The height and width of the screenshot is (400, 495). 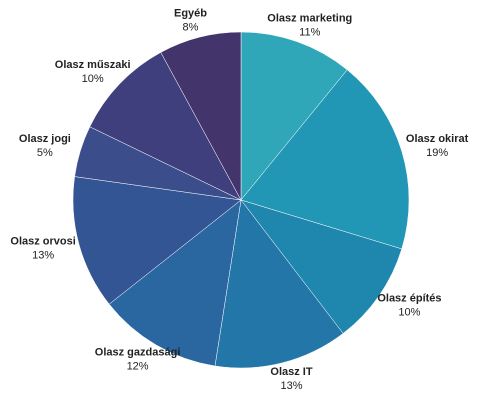 What do you see at coordinates (437, 139) in the screenshot?
I see `slice-label: Olasz okirat` at bounding box center [437, 139].